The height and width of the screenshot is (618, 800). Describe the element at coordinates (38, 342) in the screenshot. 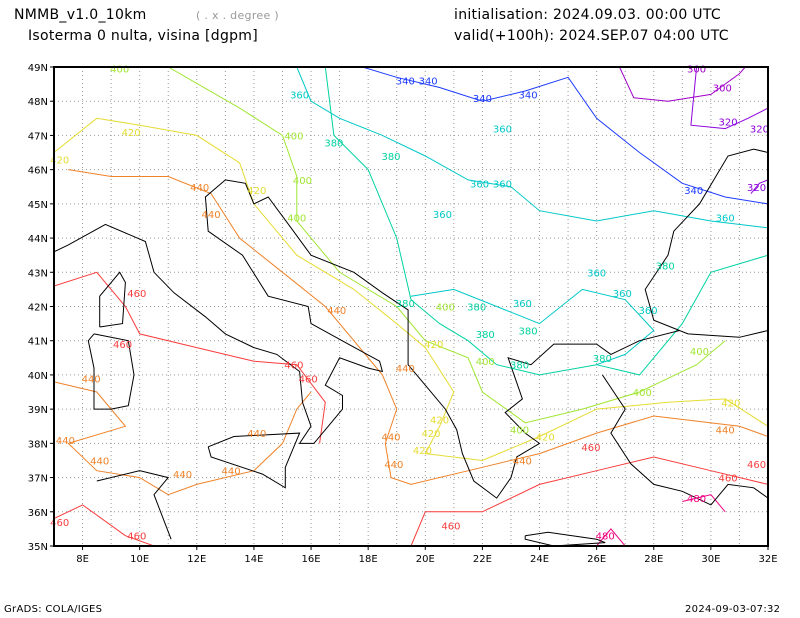

I see `lat-tick-label: 41N` at that location.